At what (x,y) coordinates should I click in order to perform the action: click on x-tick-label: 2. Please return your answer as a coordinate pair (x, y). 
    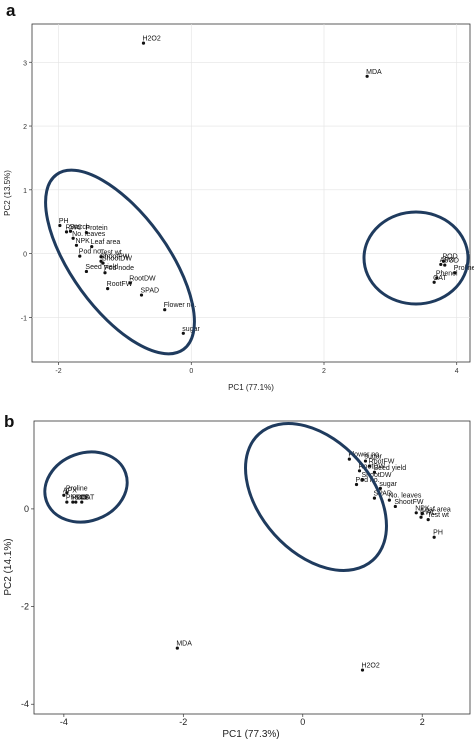
    Looking at the image, I should click on (324, 371).